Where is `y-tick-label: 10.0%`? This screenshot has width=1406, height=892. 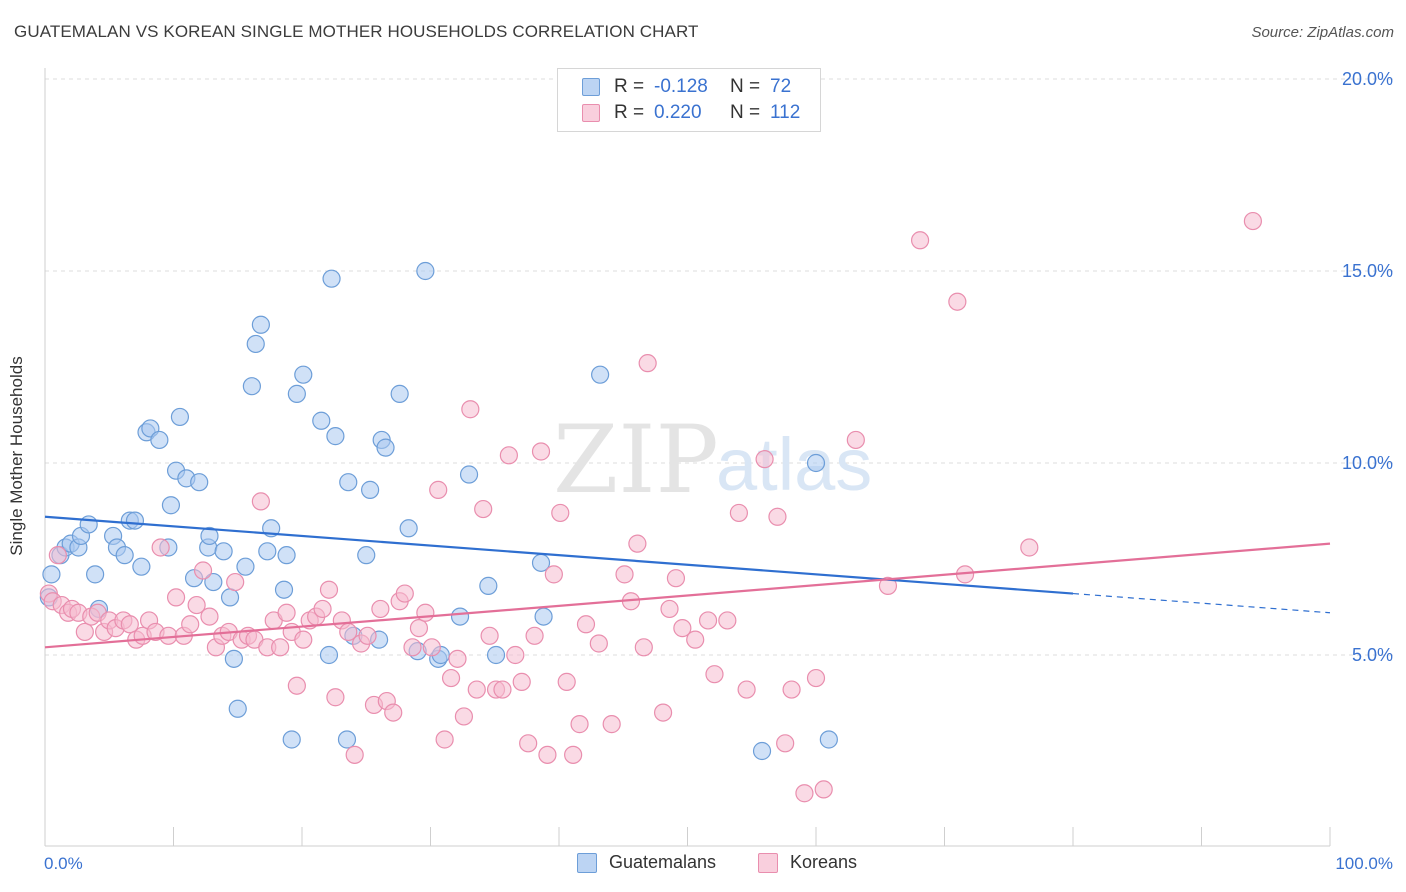 y-tick-label: 10.0% is located at coordinates (1367, 463).